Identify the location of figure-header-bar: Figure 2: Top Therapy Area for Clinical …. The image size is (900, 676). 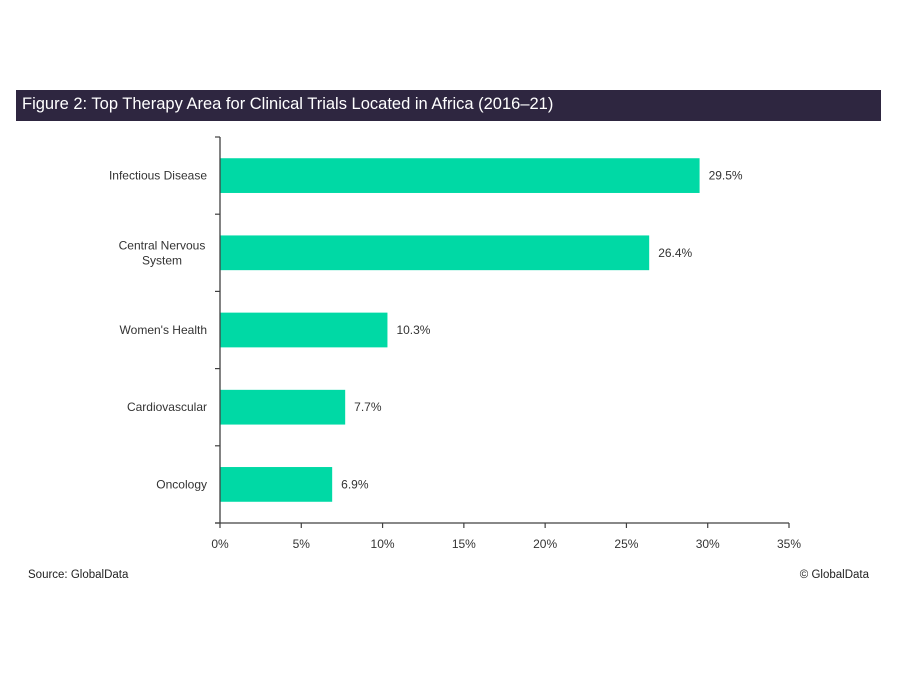
(448, 105).